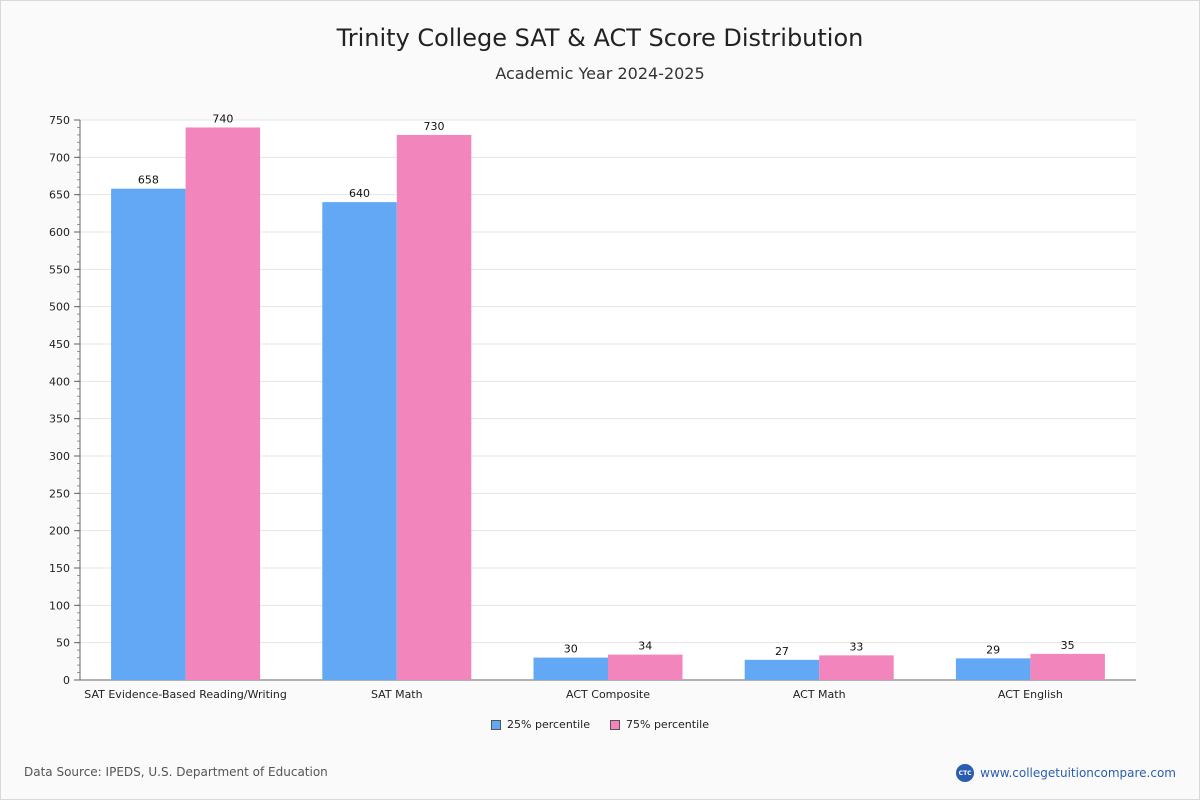 This screenshot has height=800, width=1200. Describe the element at coordinates (59, 307) in the screenshot. I see `y-tick-label: 500` at that location.